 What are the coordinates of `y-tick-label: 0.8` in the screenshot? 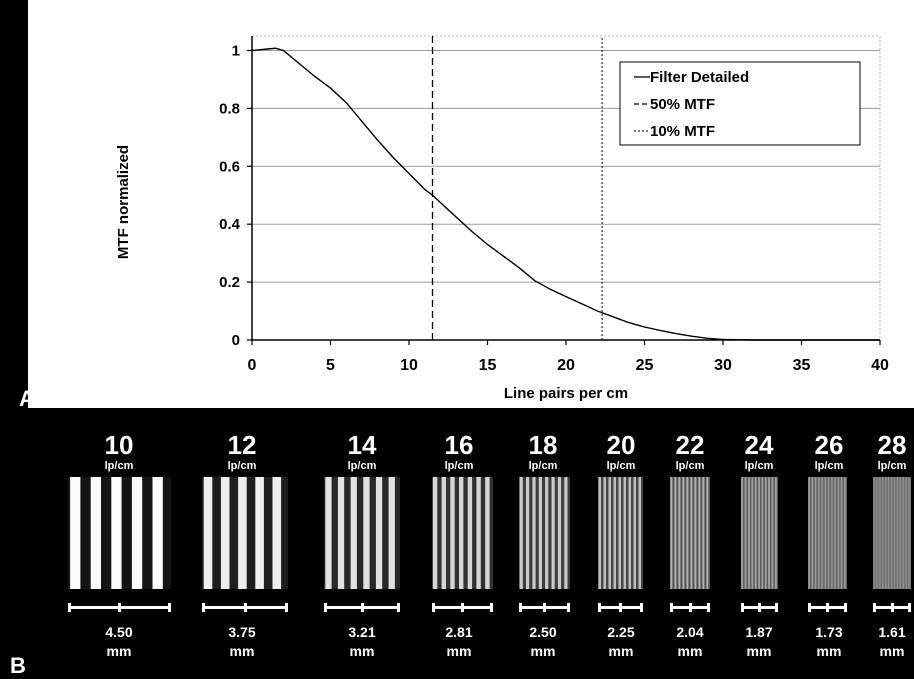 It's located at (229, 108).